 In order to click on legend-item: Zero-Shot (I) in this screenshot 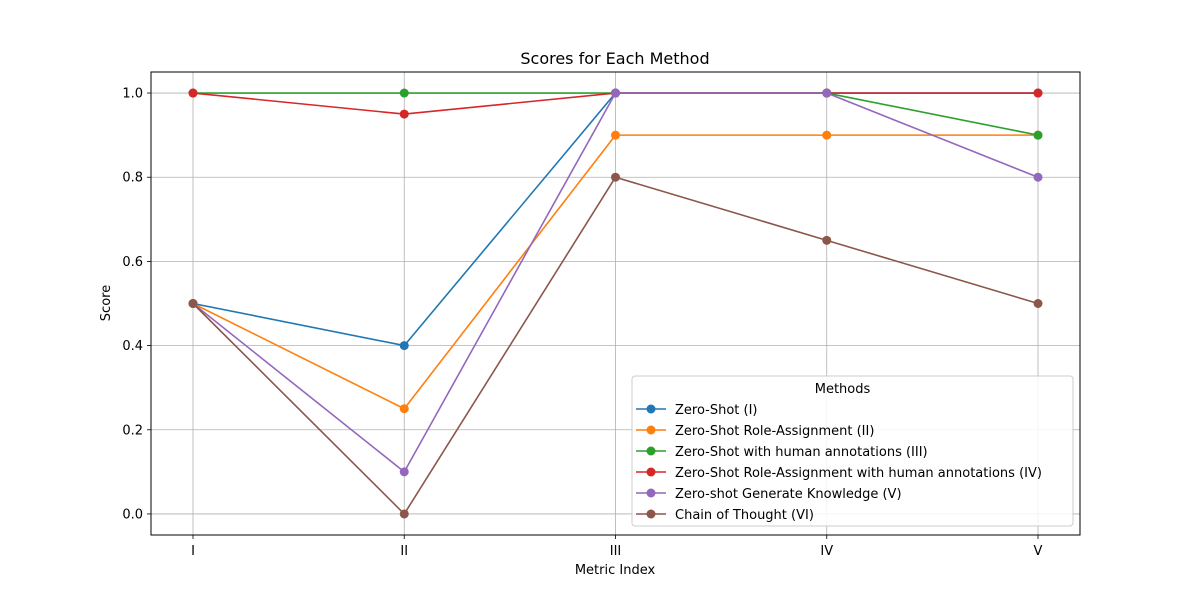, I will do `click(697, 410)`.